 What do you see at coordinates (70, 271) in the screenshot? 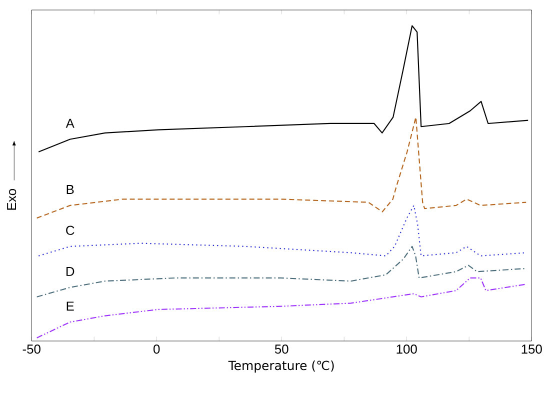
I see `series-label: D` at bounding box center [70, 271].